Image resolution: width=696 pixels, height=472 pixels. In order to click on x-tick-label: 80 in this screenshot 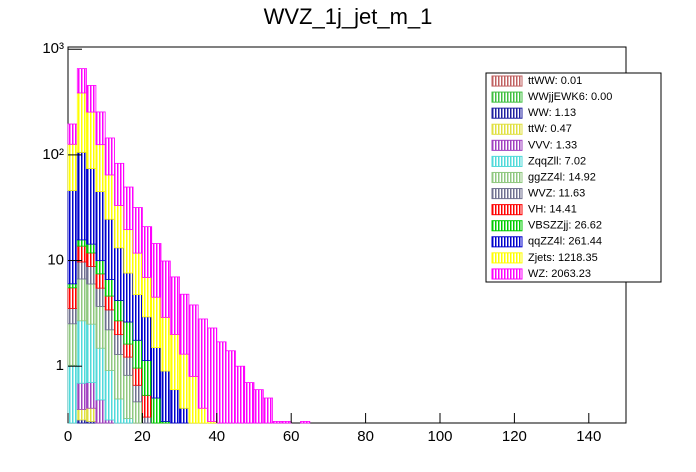, I will do `click(365, 436)`.